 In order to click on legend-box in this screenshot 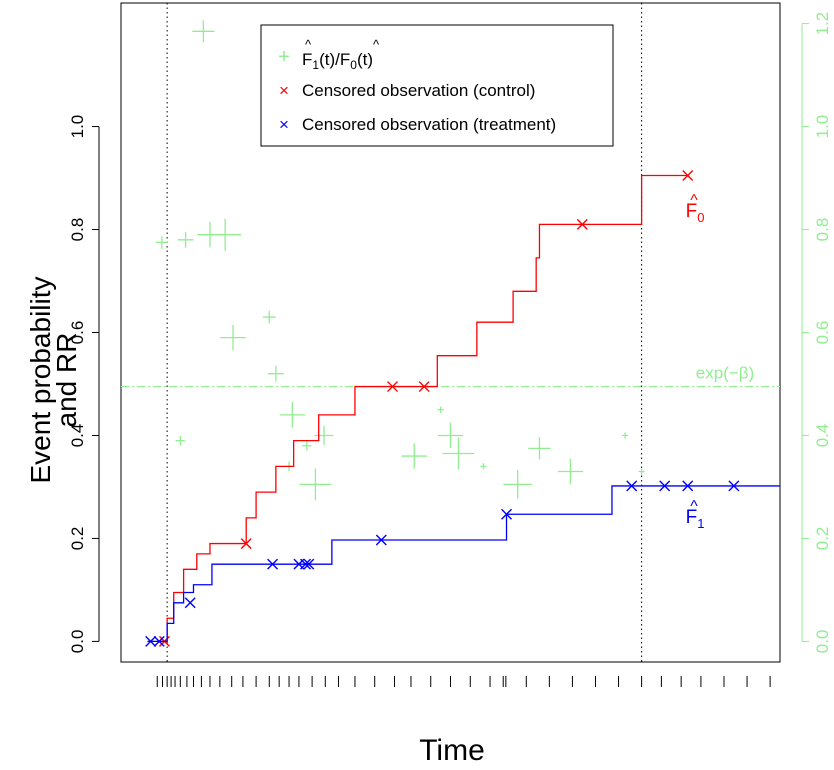, I will do `click(437, 85)`.